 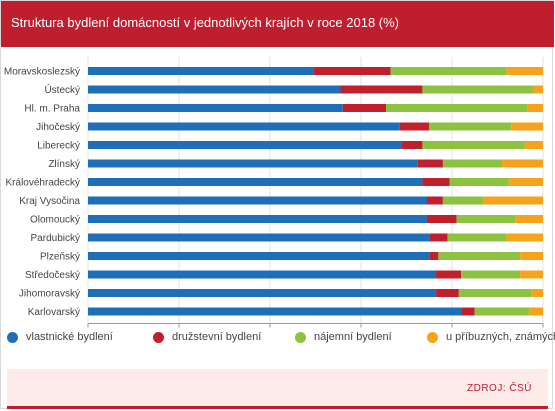 I want to click on category-label: Jihočeský, so click(x=58, y=127).